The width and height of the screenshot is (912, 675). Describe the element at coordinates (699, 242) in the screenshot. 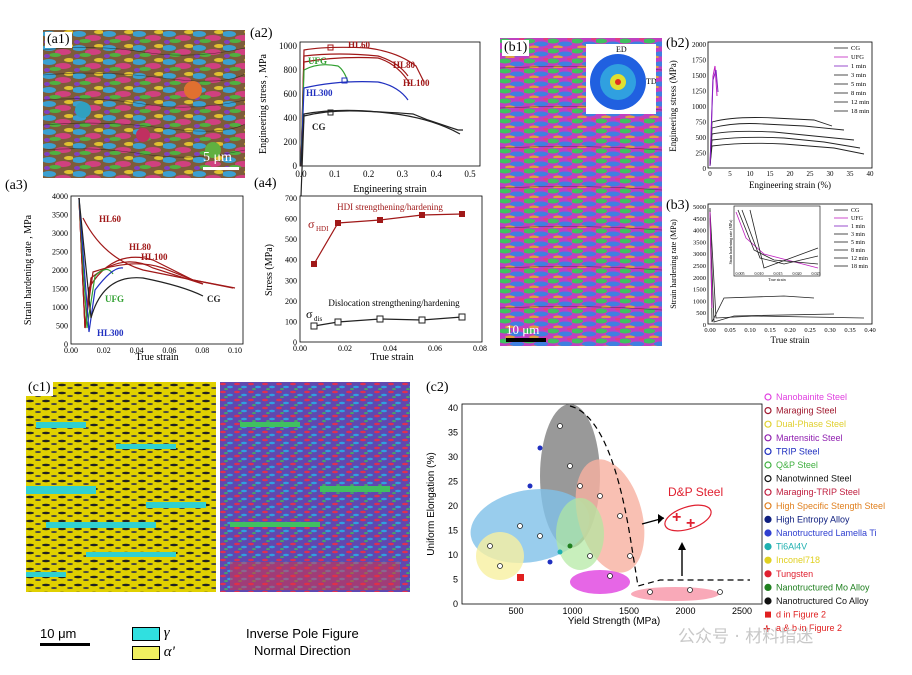

I see `b3-y-tick: 3500` at that location.